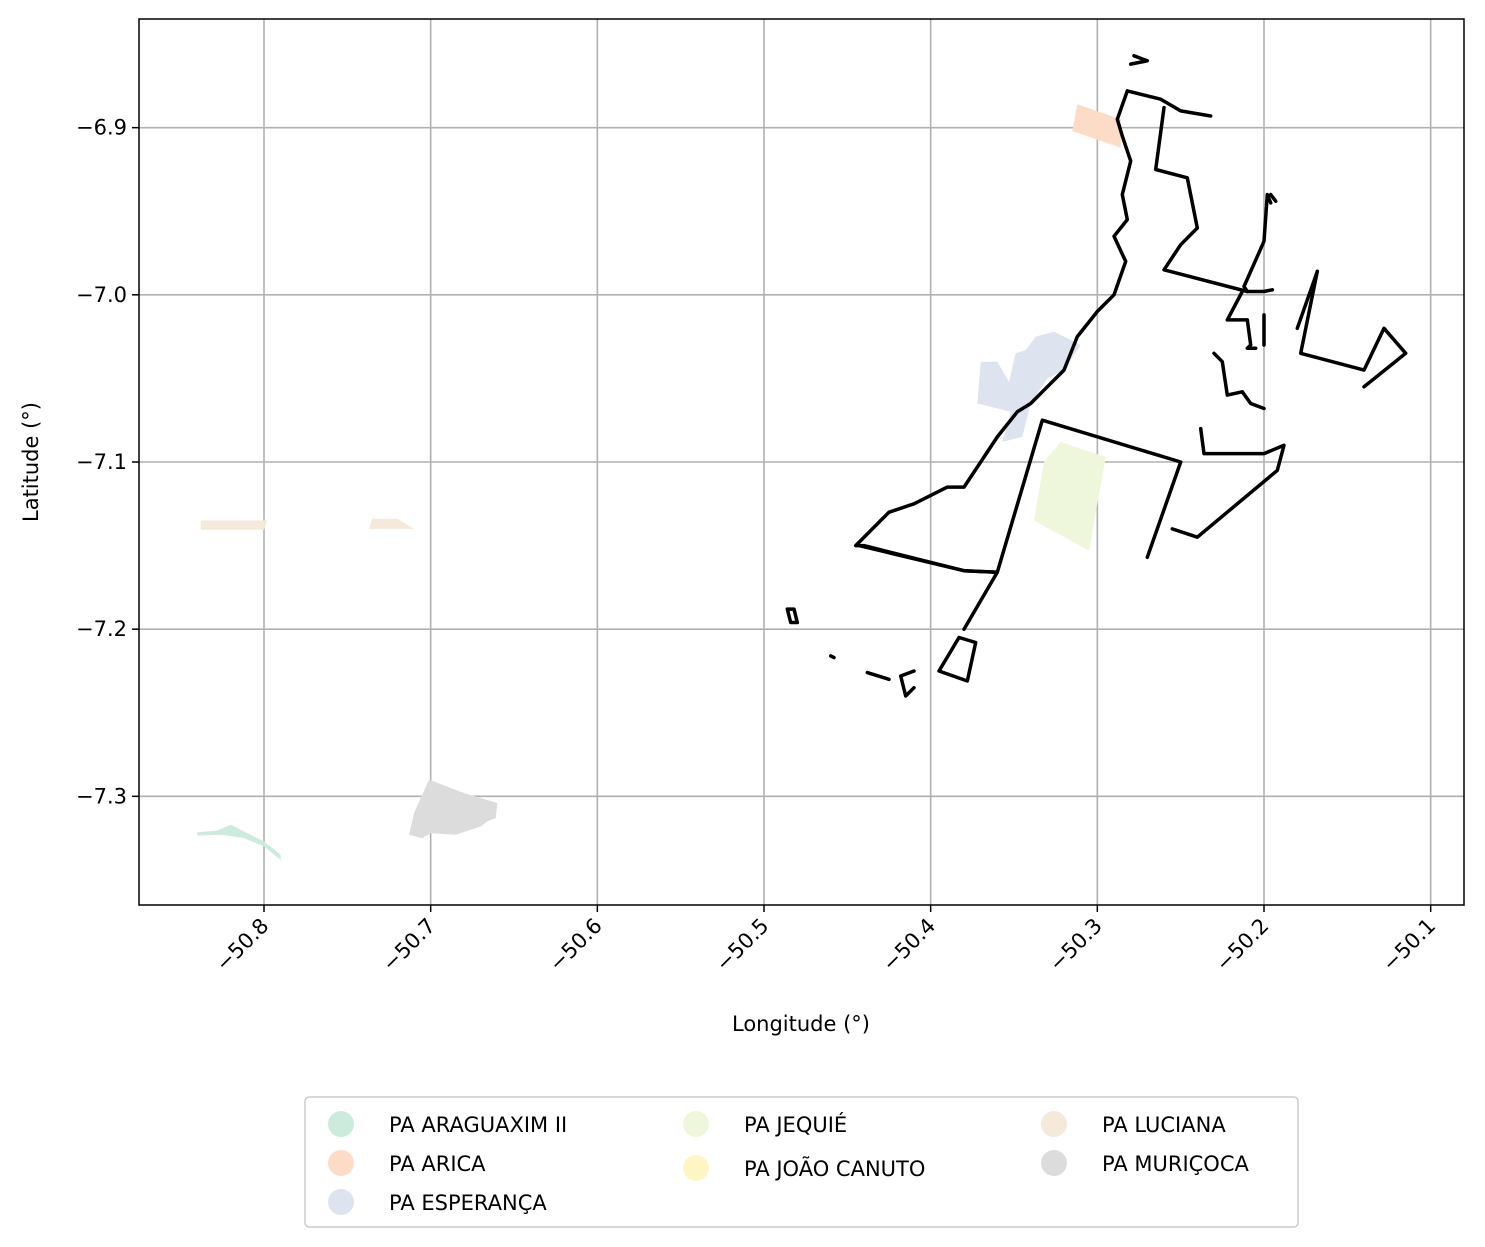  What do you see at coordinates (31, 462) in the screenshot?
I see `y-axis-title: Latitude (°)` at bounding box center [31, 462].